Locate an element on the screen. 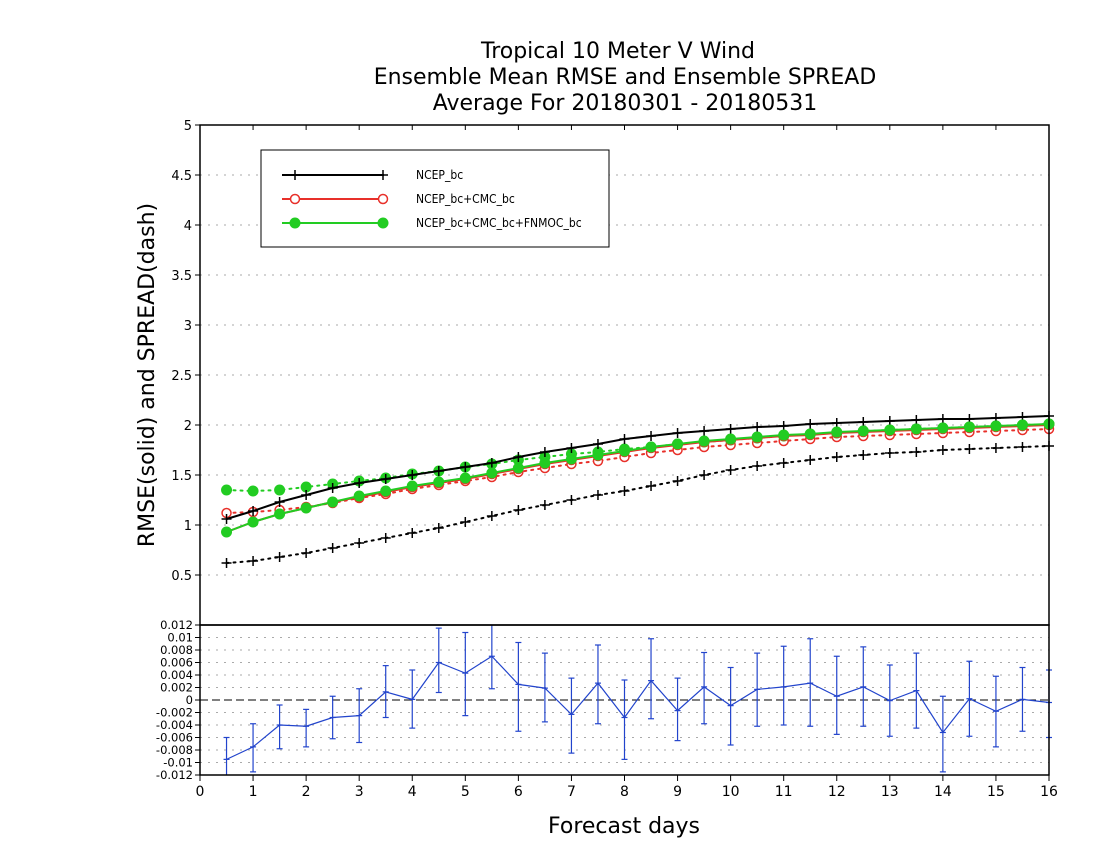 The width and height of the screenshot is (1100, 850). upper-y-tick-label: 3 is located at coordinates (188, 326).